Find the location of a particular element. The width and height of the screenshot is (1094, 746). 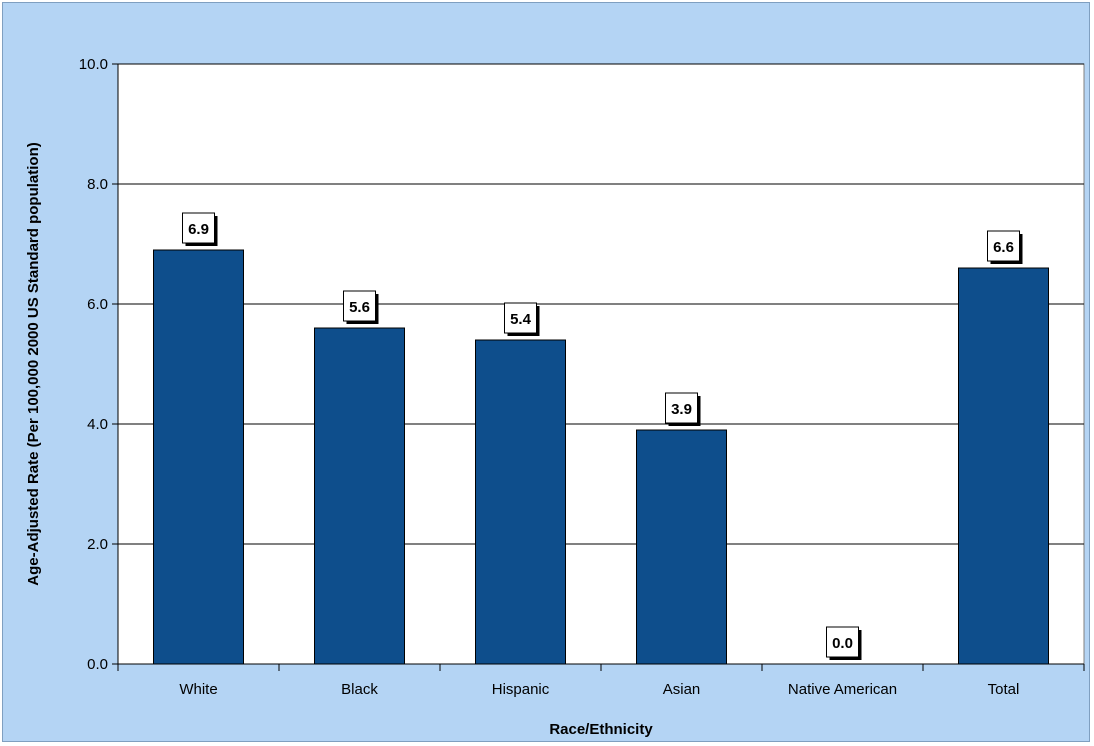

bar-white is located at coordinates (198, 457).